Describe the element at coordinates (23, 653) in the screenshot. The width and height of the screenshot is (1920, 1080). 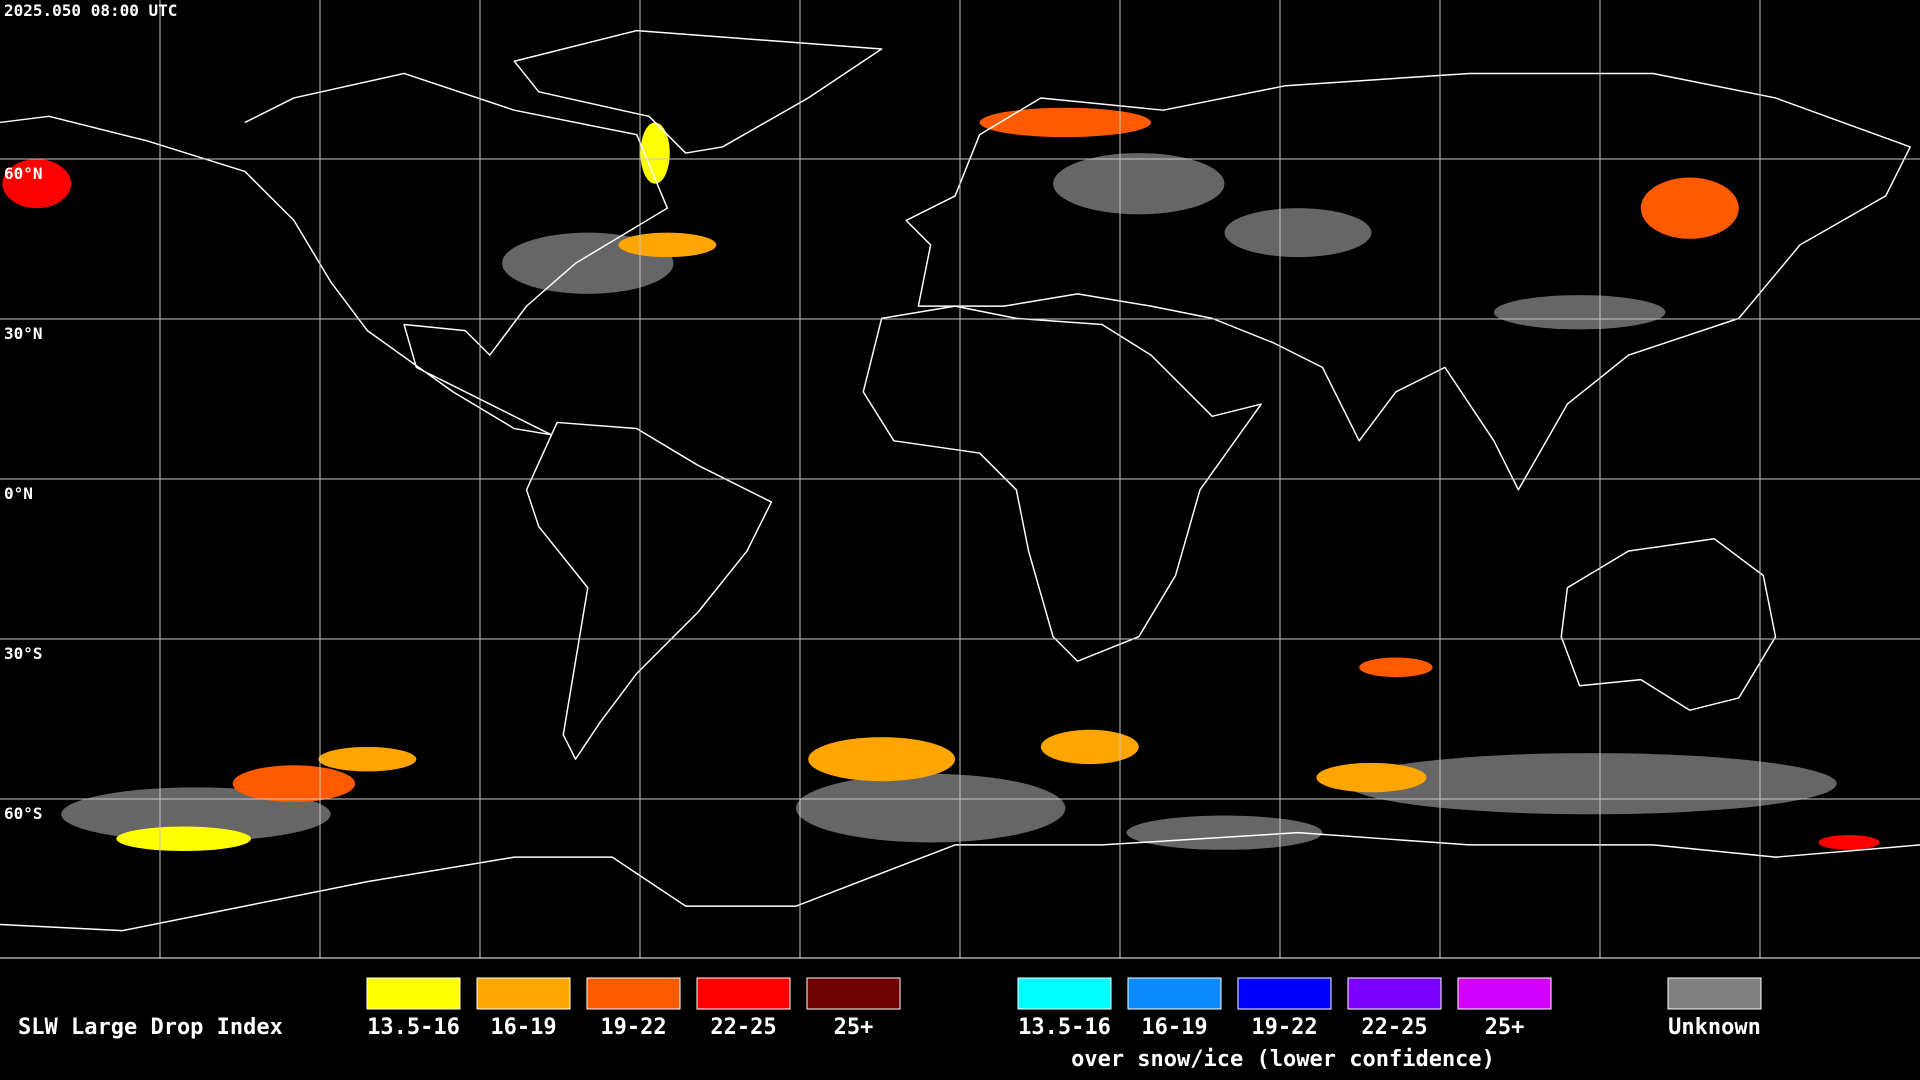
I see `latitude-label: 30°S` at that location.